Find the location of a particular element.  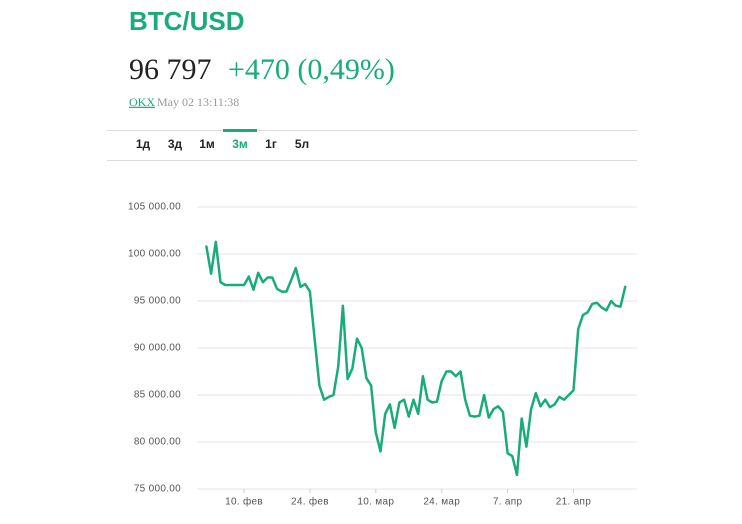

y-tick-label: 85 000.00 is located at coordinates (157, 395).